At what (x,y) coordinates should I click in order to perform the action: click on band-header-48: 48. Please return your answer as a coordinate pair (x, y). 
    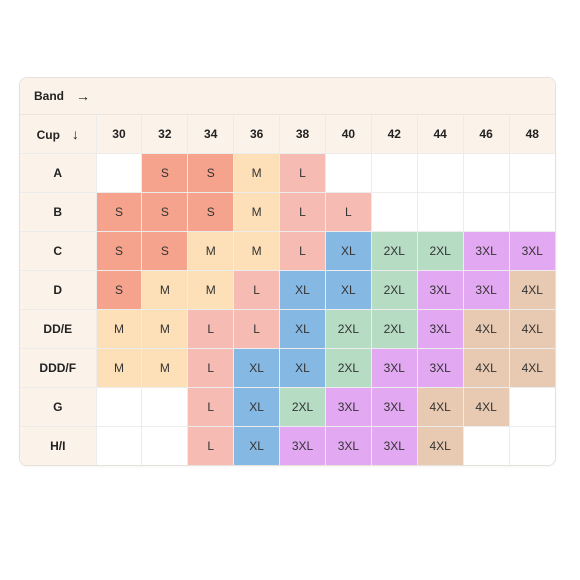
    Looking at the image, I should click on (531, 134).